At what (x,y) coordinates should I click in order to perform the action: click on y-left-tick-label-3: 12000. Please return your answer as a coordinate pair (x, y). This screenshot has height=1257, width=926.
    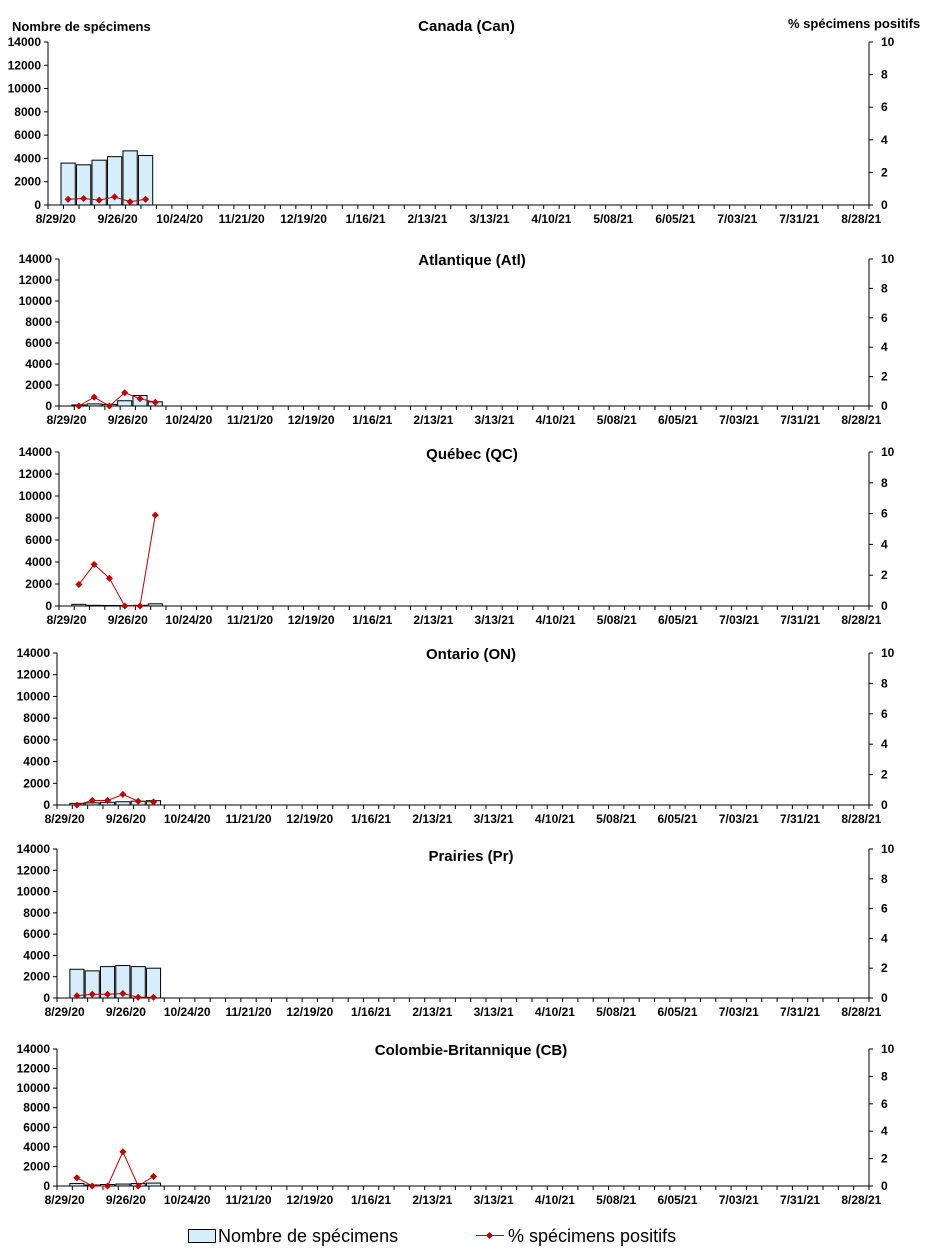
    Looking at the image, I should click on (34, 675).